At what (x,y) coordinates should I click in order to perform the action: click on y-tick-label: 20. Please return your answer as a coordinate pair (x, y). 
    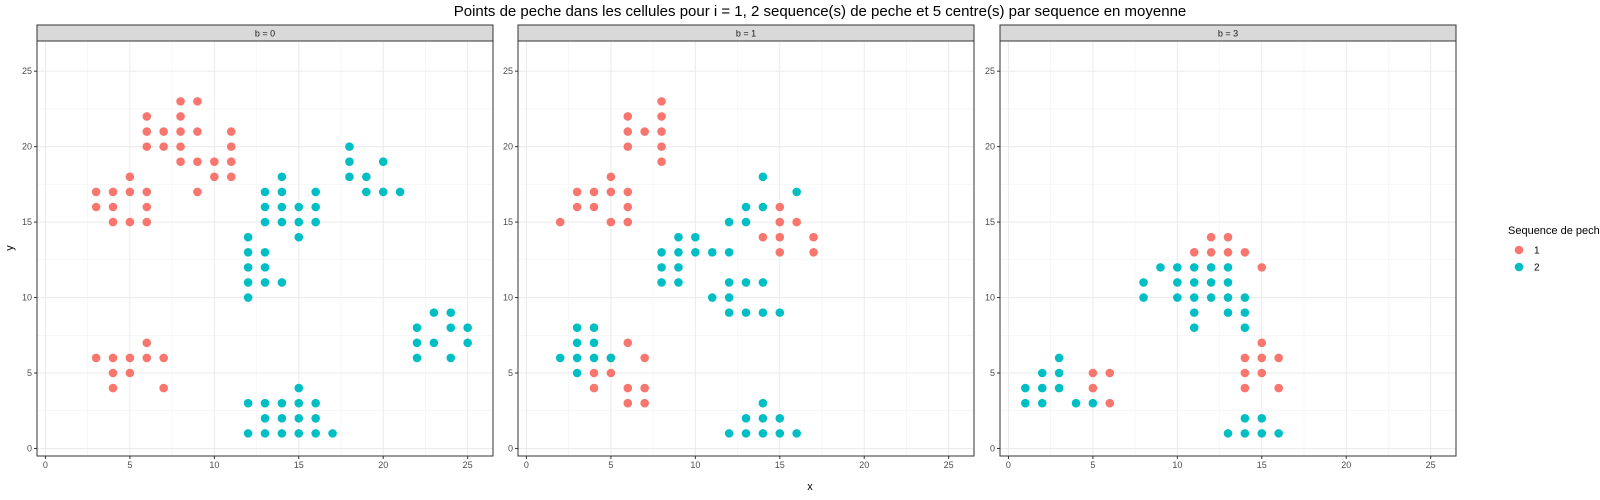
    Looking at the image, I should click on (27, 147).